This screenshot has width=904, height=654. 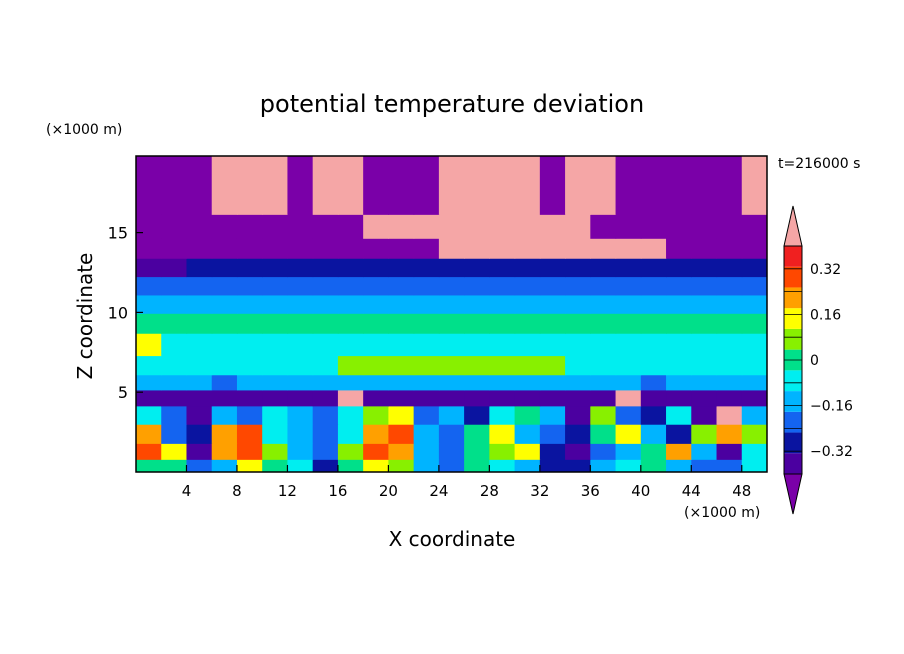 What do you see at coordinates (831, 407) in the screenshot?
I see `colorbar-tick-label: −0.16` at bounding box center [831, 407].